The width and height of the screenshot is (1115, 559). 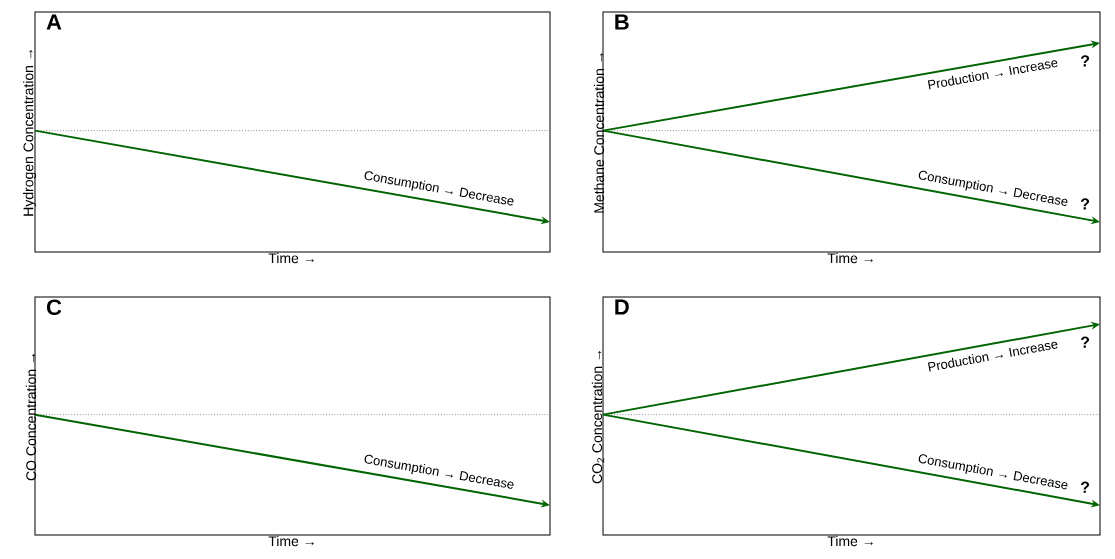 I want to click on y-axis-title: Hydrogen Concentration →, so click(x=30, y=133).